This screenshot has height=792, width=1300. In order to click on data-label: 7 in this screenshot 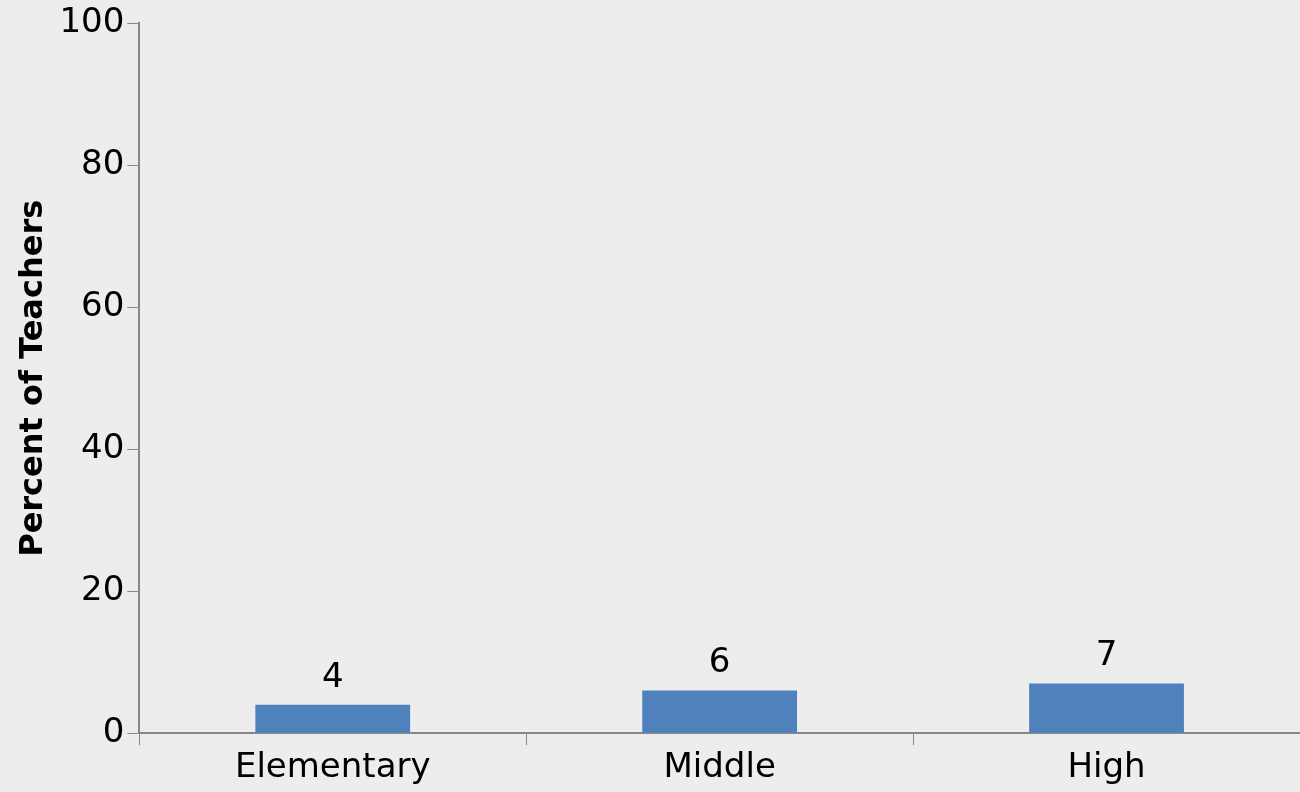, I will do `click(1106, 653)`.